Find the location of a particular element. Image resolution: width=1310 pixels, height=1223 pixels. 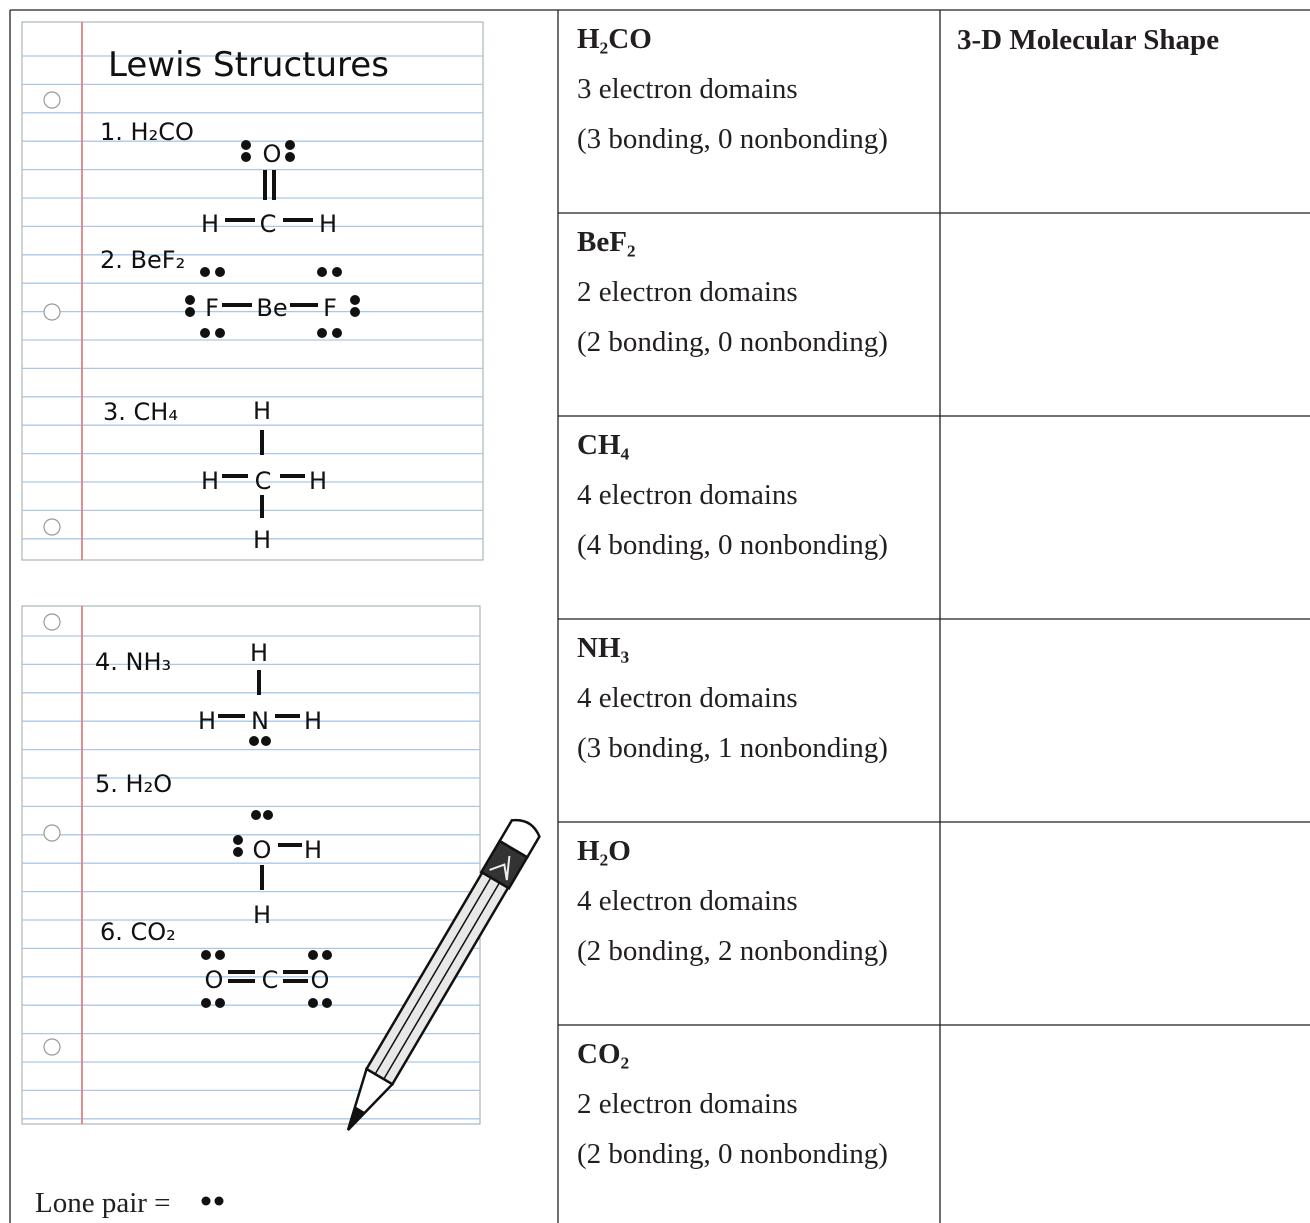

atom: Be is located at coordinates (271, 308).